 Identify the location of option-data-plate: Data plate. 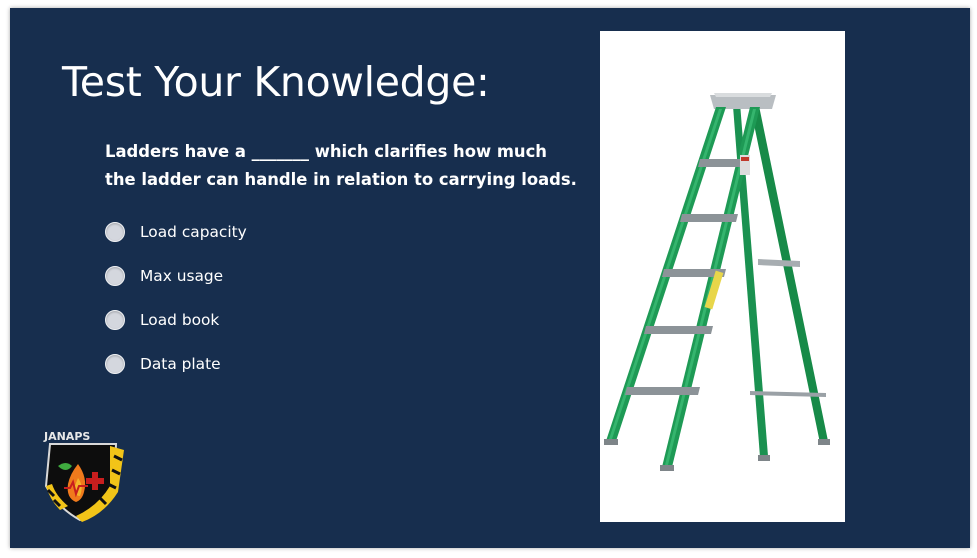
(176, 364).